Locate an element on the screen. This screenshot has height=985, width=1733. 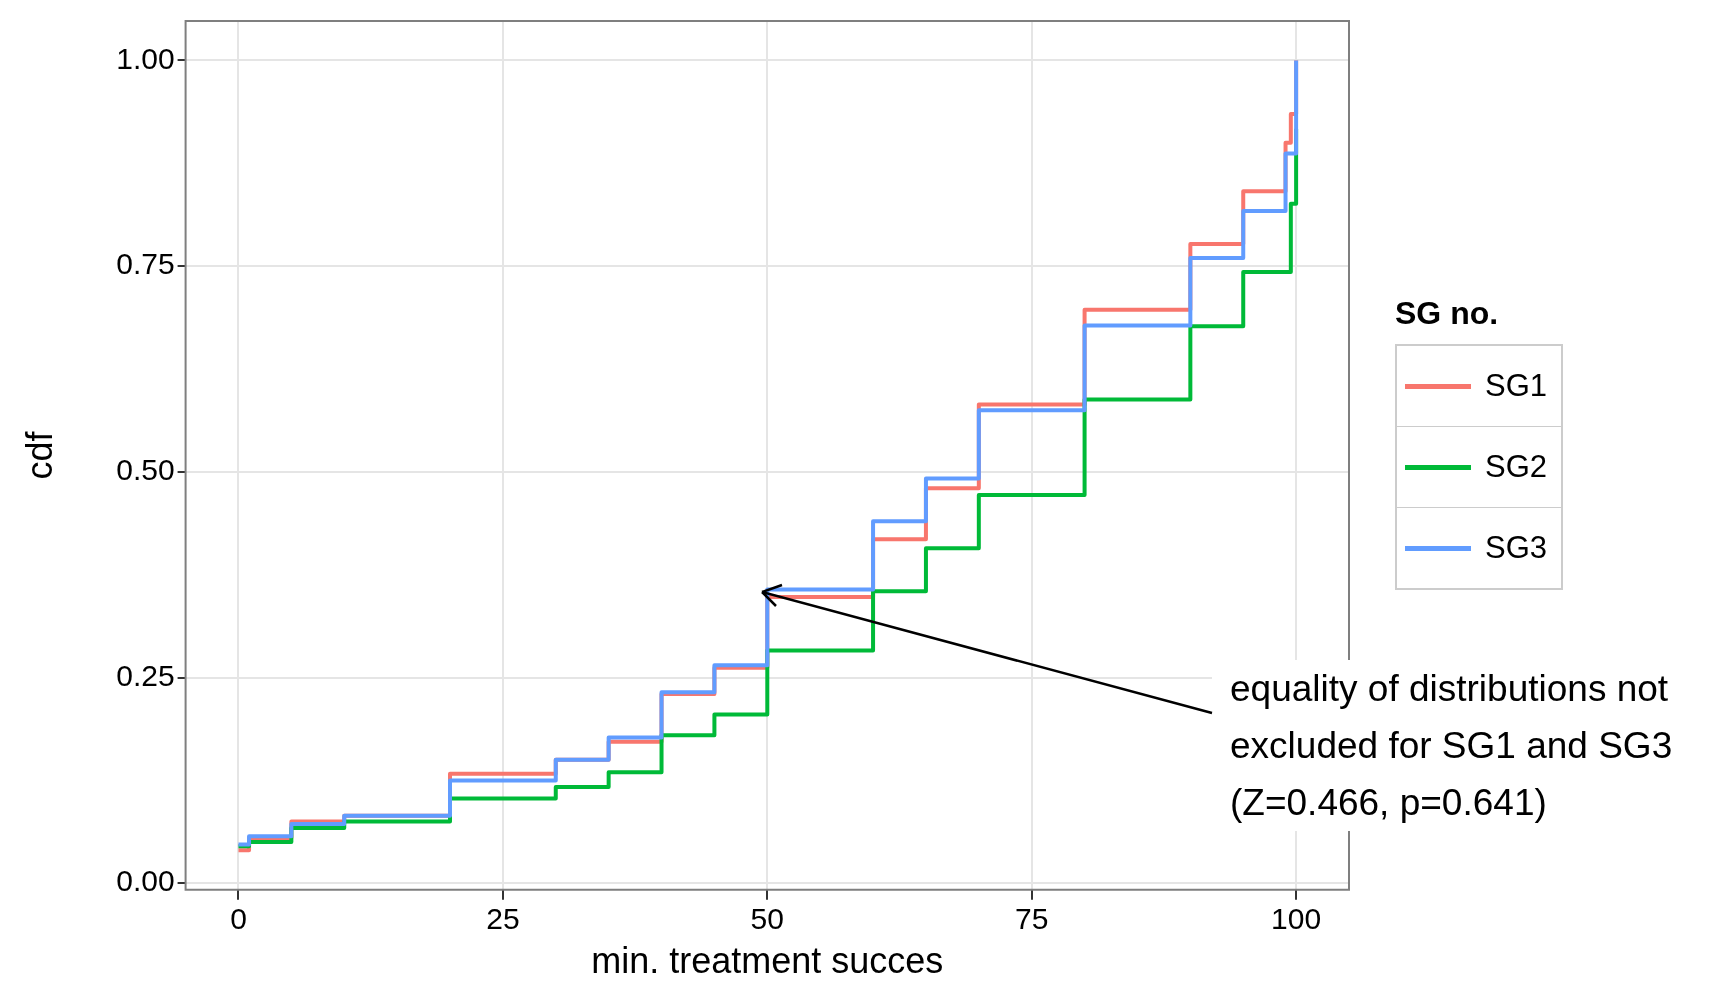
y-tick-label: 1.00 is located at coordinates (145, 58).